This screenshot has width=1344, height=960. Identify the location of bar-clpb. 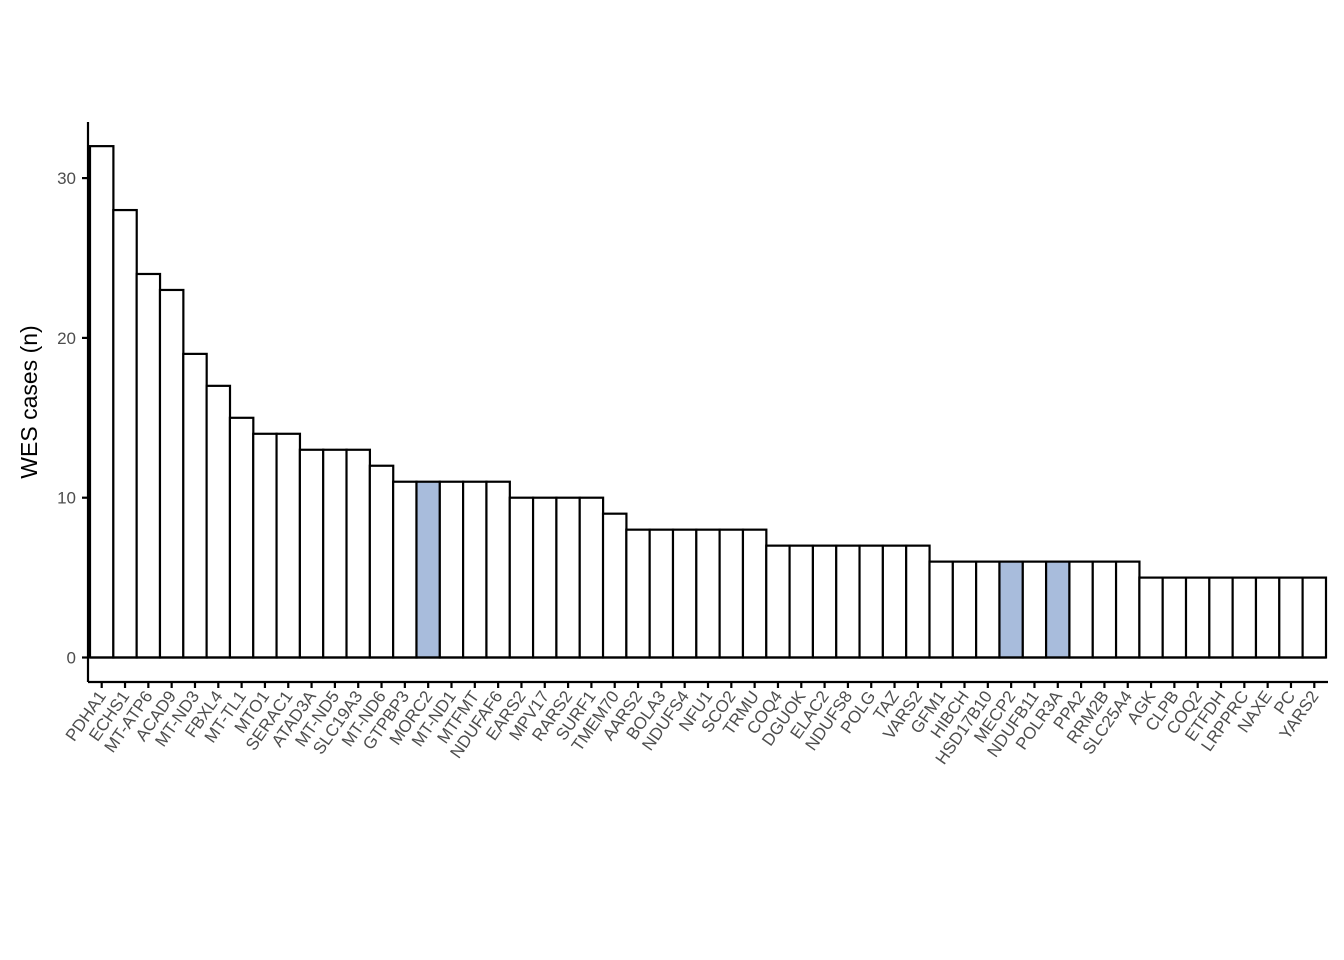
(1174, 617).